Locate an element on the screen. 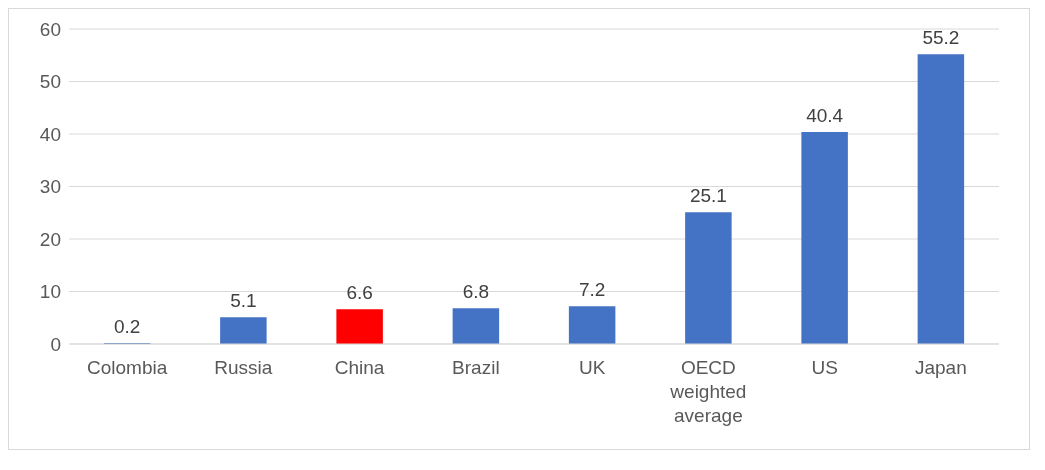 Image resolution: width=1045 pixels, height=470 pixels. x-tick-label: US is located at coordinates (824, 367).